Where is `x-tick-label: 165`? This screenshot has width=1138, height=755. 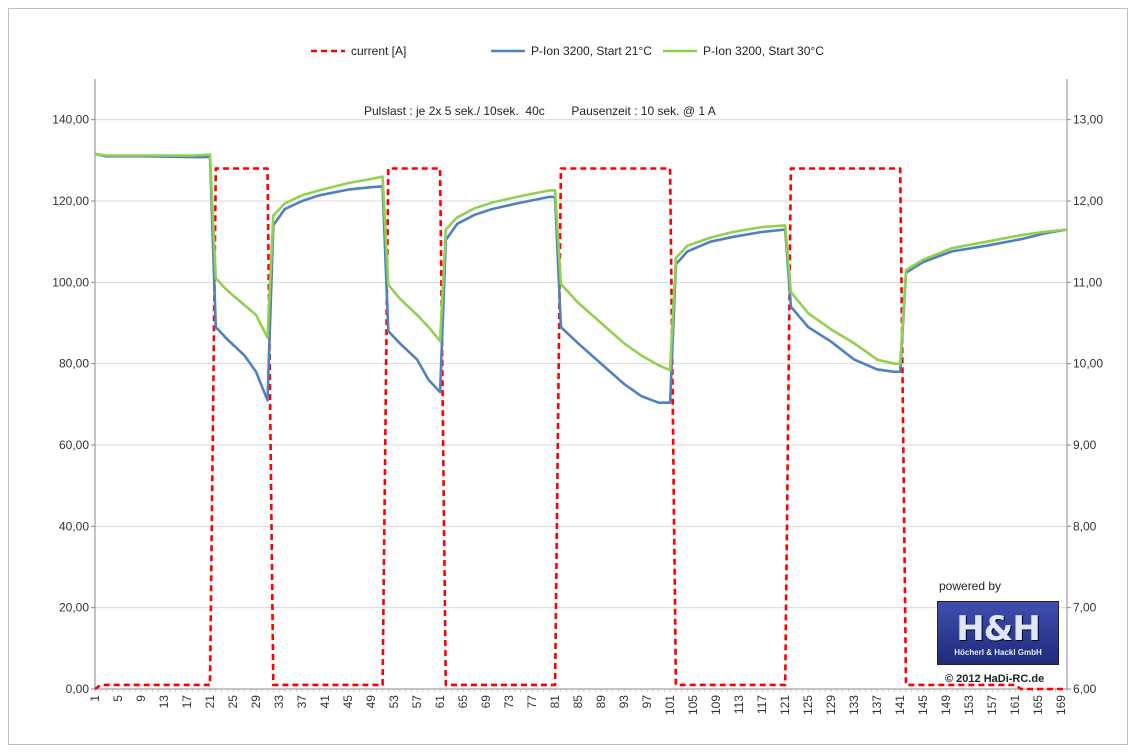
x-tick-label: 165 is located at coordinates (1038, 705).